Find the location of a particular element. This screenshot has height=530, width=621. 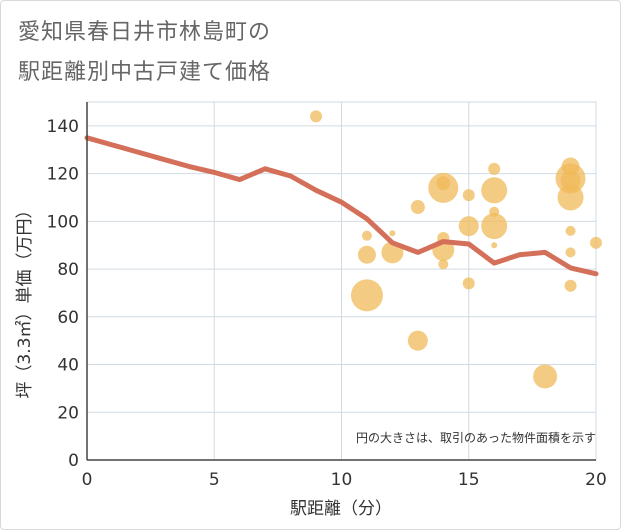

x-tick-labels: 0 5 10 15 20 is located at coordinates (344, 480).